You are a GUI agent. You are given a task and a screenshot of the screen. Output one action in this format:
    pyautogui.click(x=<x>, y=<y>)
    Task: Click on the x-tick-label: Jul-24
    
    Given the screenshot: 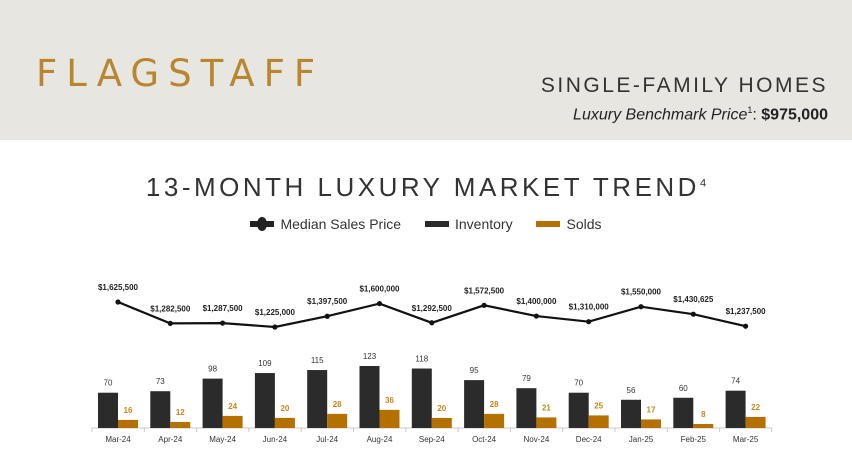 What is the action you would take?
    pyautogui.click(x=327, y=439)
    